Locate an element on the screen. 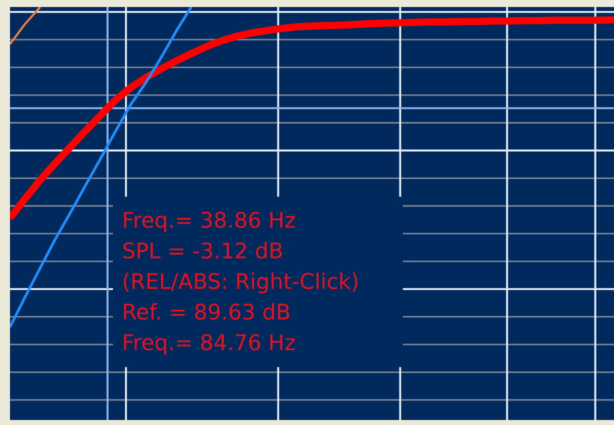 The image size is (614, 425). annotation: SPL = -3.12 dB is located at coordinates (202, 250).